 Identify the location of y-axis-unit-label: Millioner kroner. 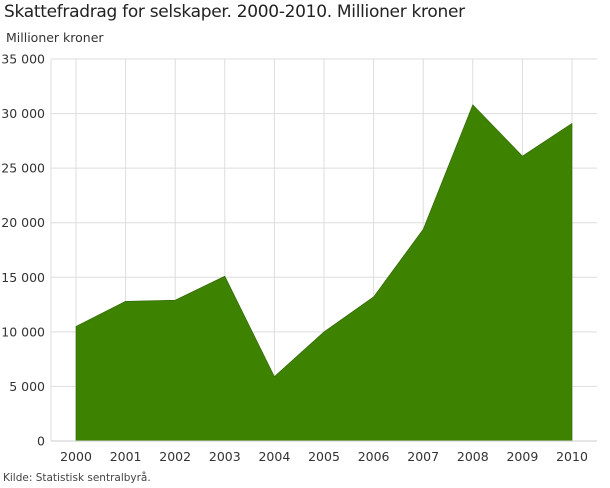
(55, 37).